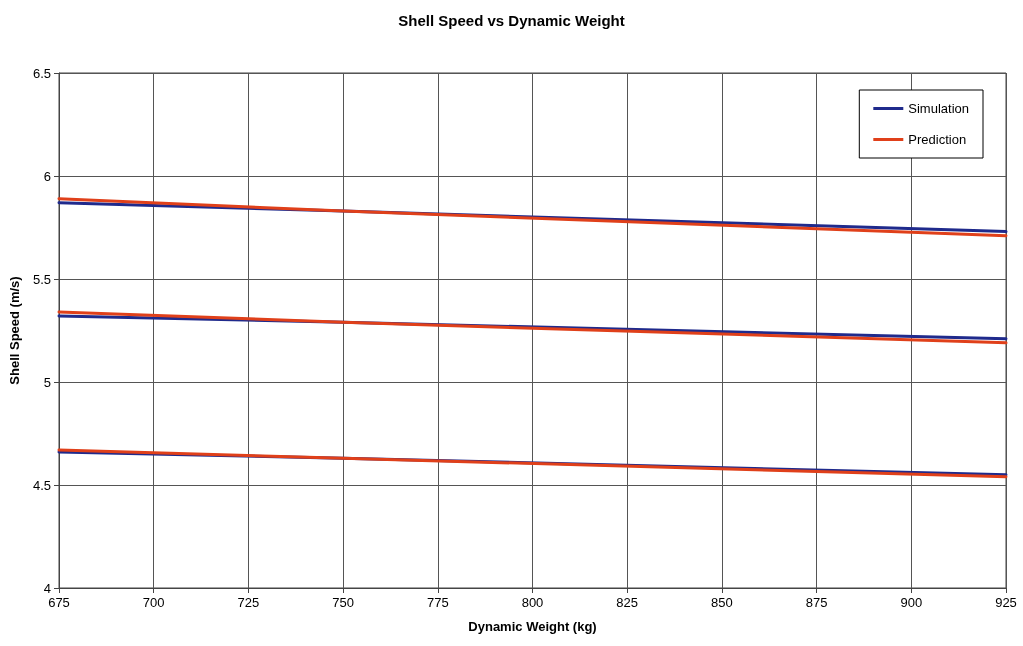  What do you see at coordinates (248, 602) in the screenshot?
I see `x-tick-label: 725` at bounding box center [248, 602].